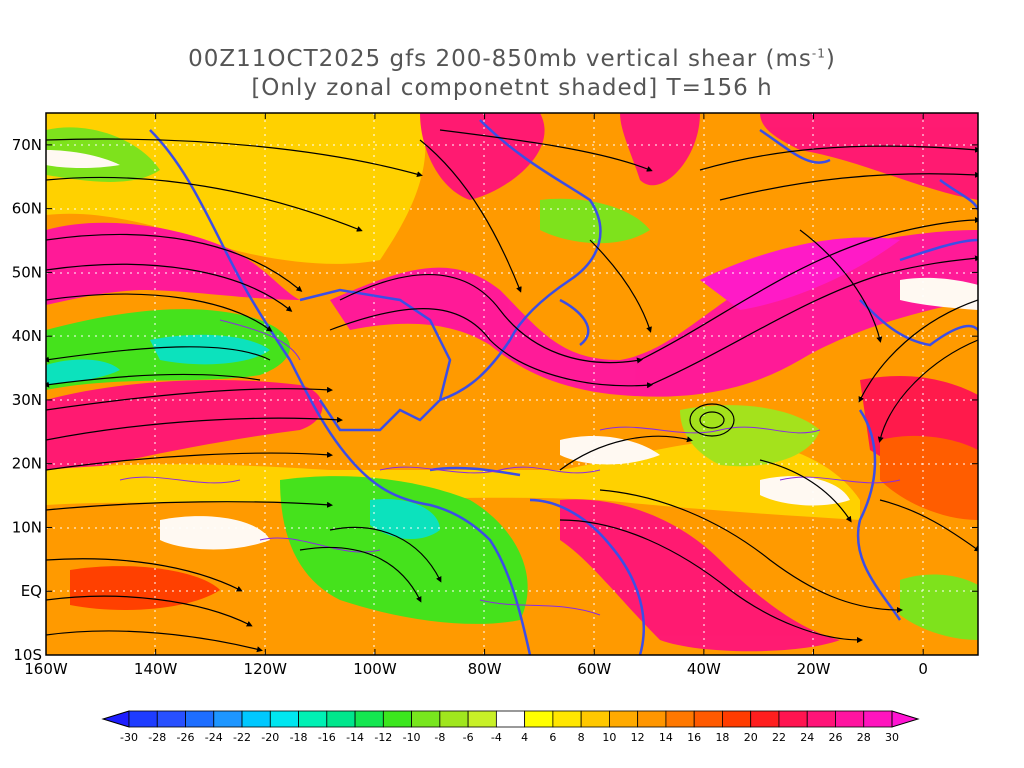  Describe the element at coordinates (46, 669) in the screenshot. I see `lon-label: 160W` at that location.